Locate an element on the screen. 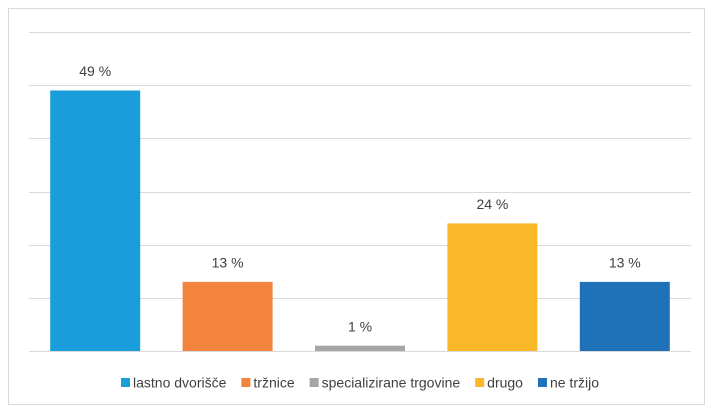 Image resolution: width=713 pixels, height=417 pixels. data-label: 49 % is located at coordinates (95, 71).